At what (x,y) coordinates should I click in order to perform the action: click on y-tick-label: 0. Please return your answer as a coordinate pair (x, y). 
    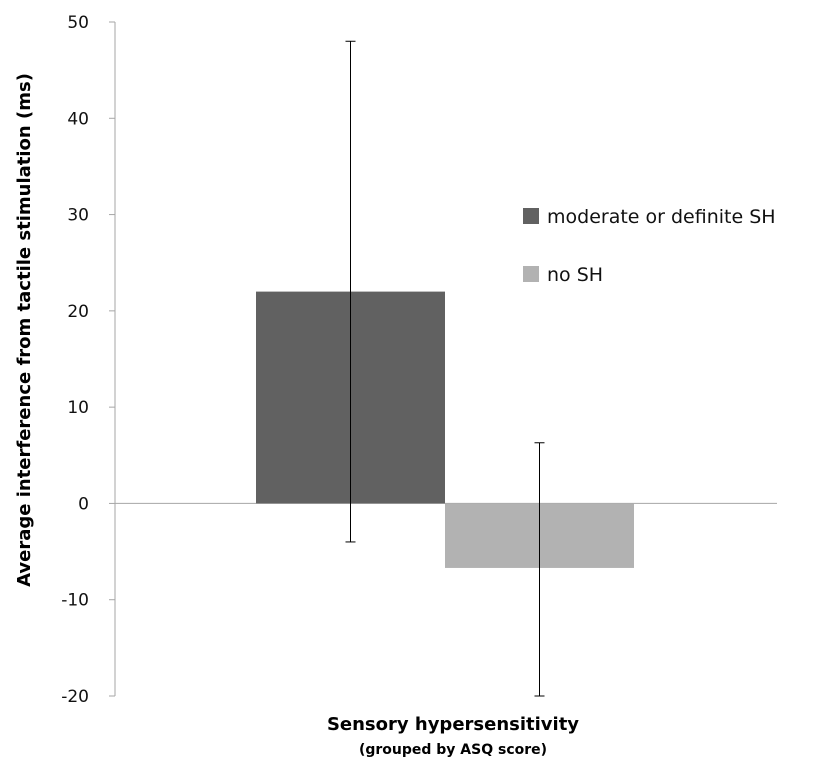
    Looking at the image, I should click on (83, 504).